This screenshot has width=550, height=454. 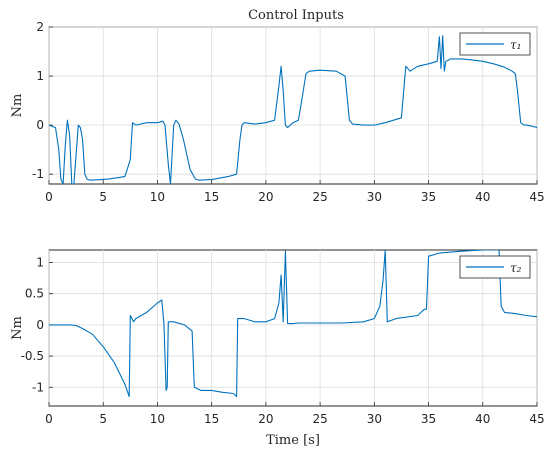 I want to click on x-axis-label: Time [s], so click(x=293, y=440).